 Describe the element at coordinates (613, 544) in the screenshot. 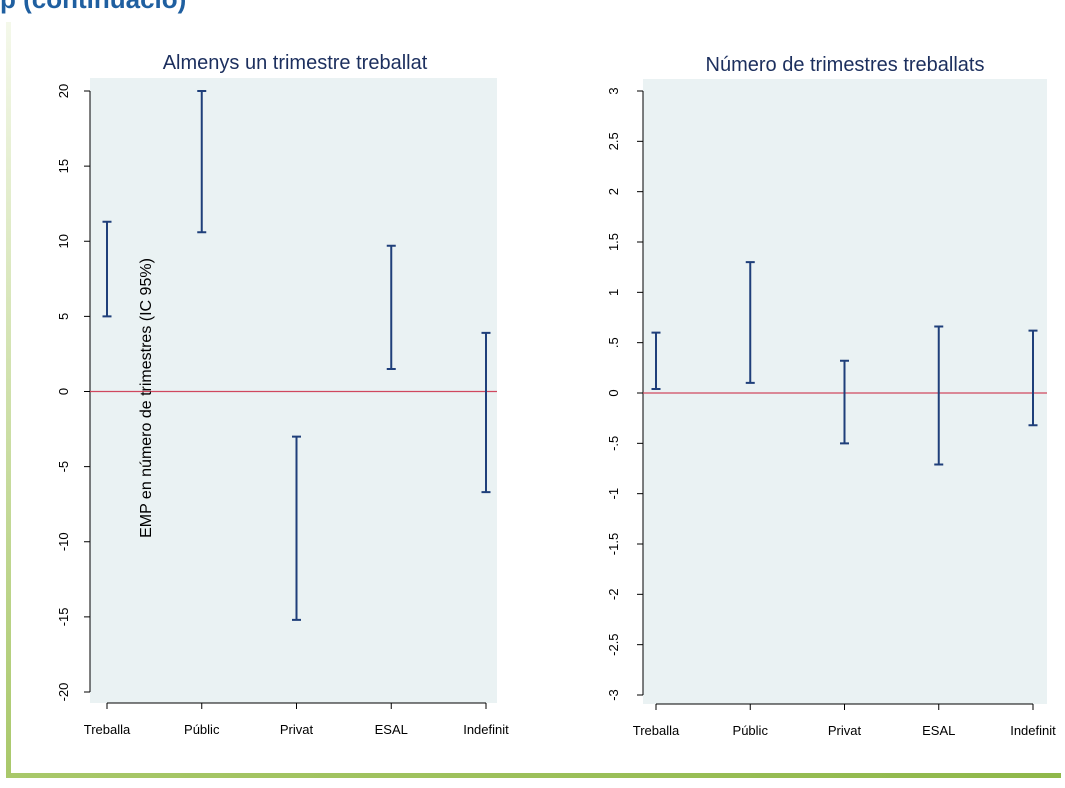

I see `chart2-y-tick-label: -1.5` at that location.